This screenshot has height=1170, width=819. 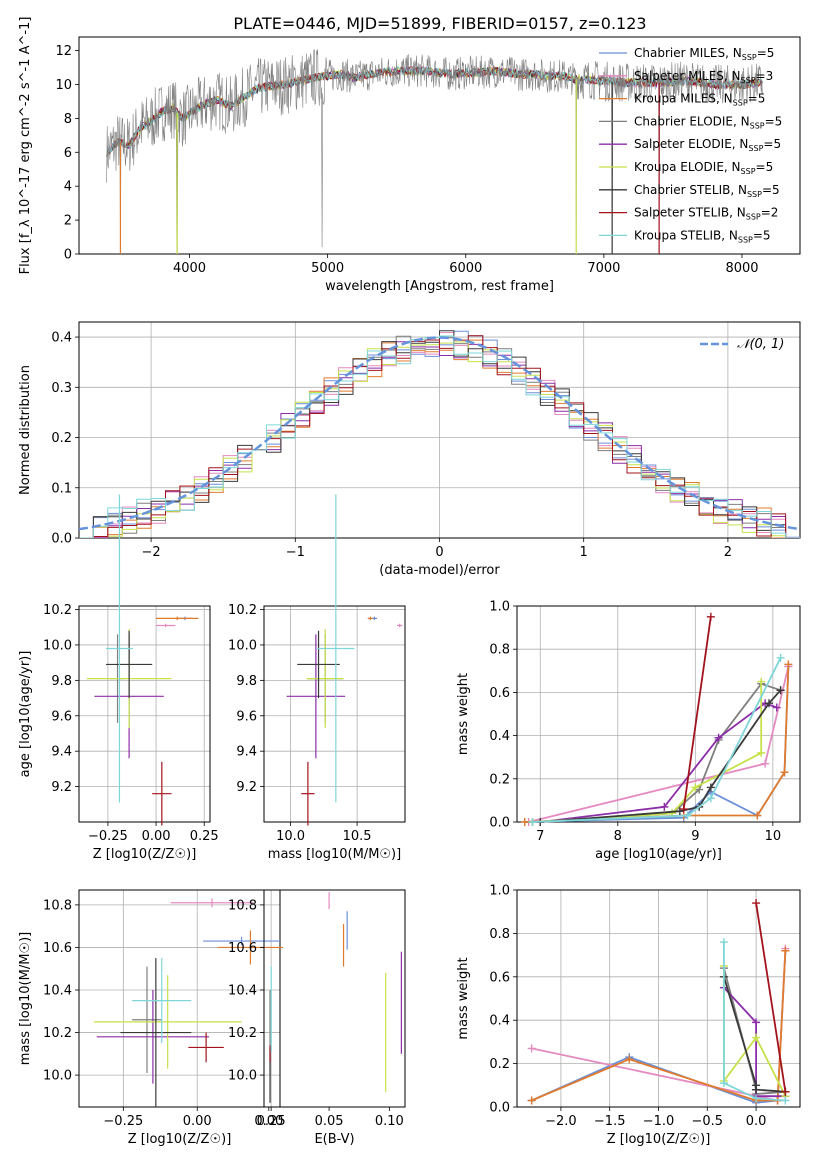 I want to click on panel-1-ytick-label: 10, so click(x=63, y=85).